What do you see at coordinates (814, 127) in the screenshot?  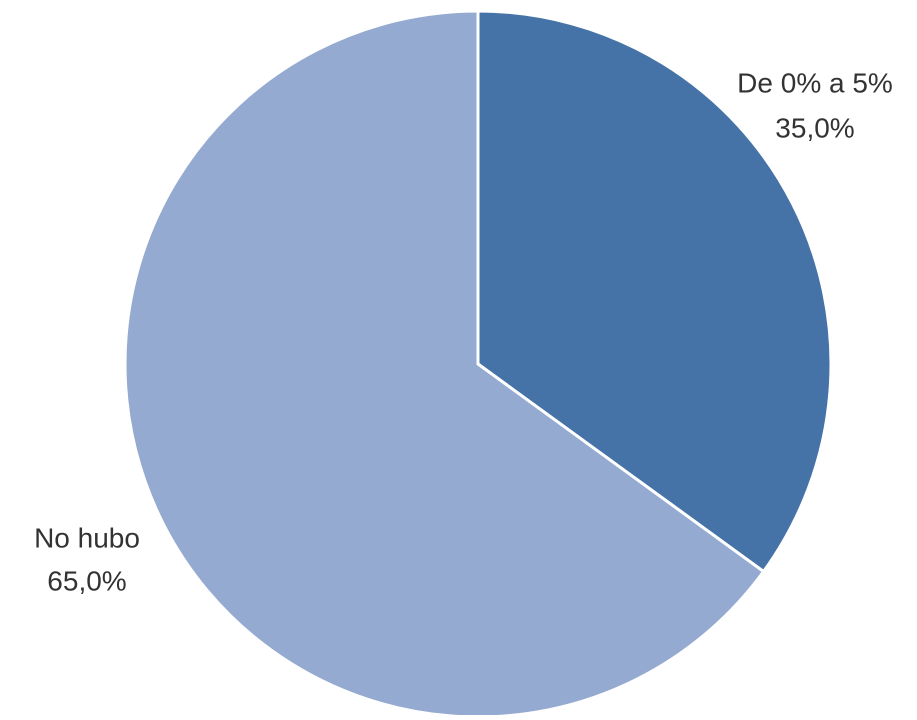 I see `slice-value-label: 35,0%` at bounding box center [814, 127].